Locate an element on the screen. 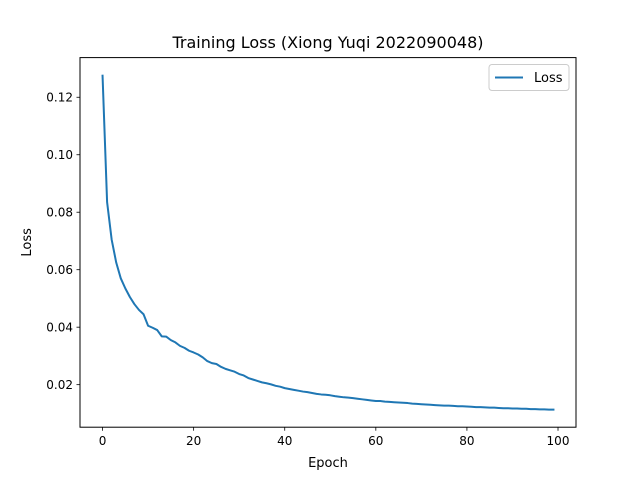 The image size is (640, 480). y-tick-label: 0.12 is located at coordinates (59, 98).